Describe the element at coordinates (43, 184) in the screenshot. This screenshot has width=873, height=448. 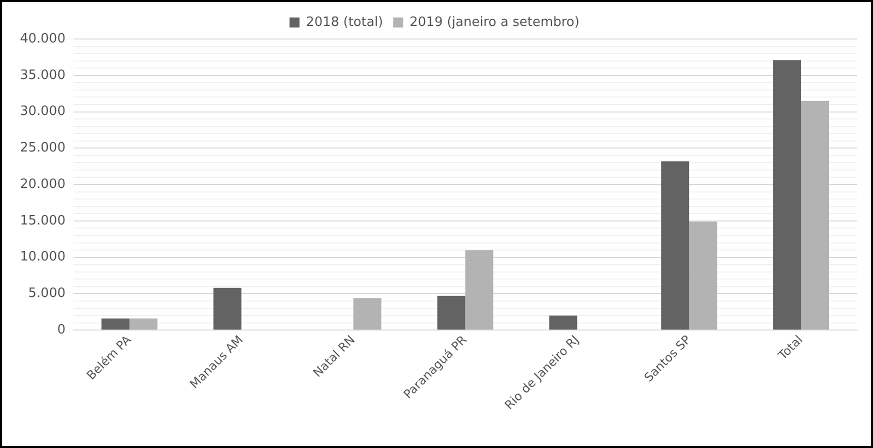
I see `y-tick-label: 20.000` at that location.